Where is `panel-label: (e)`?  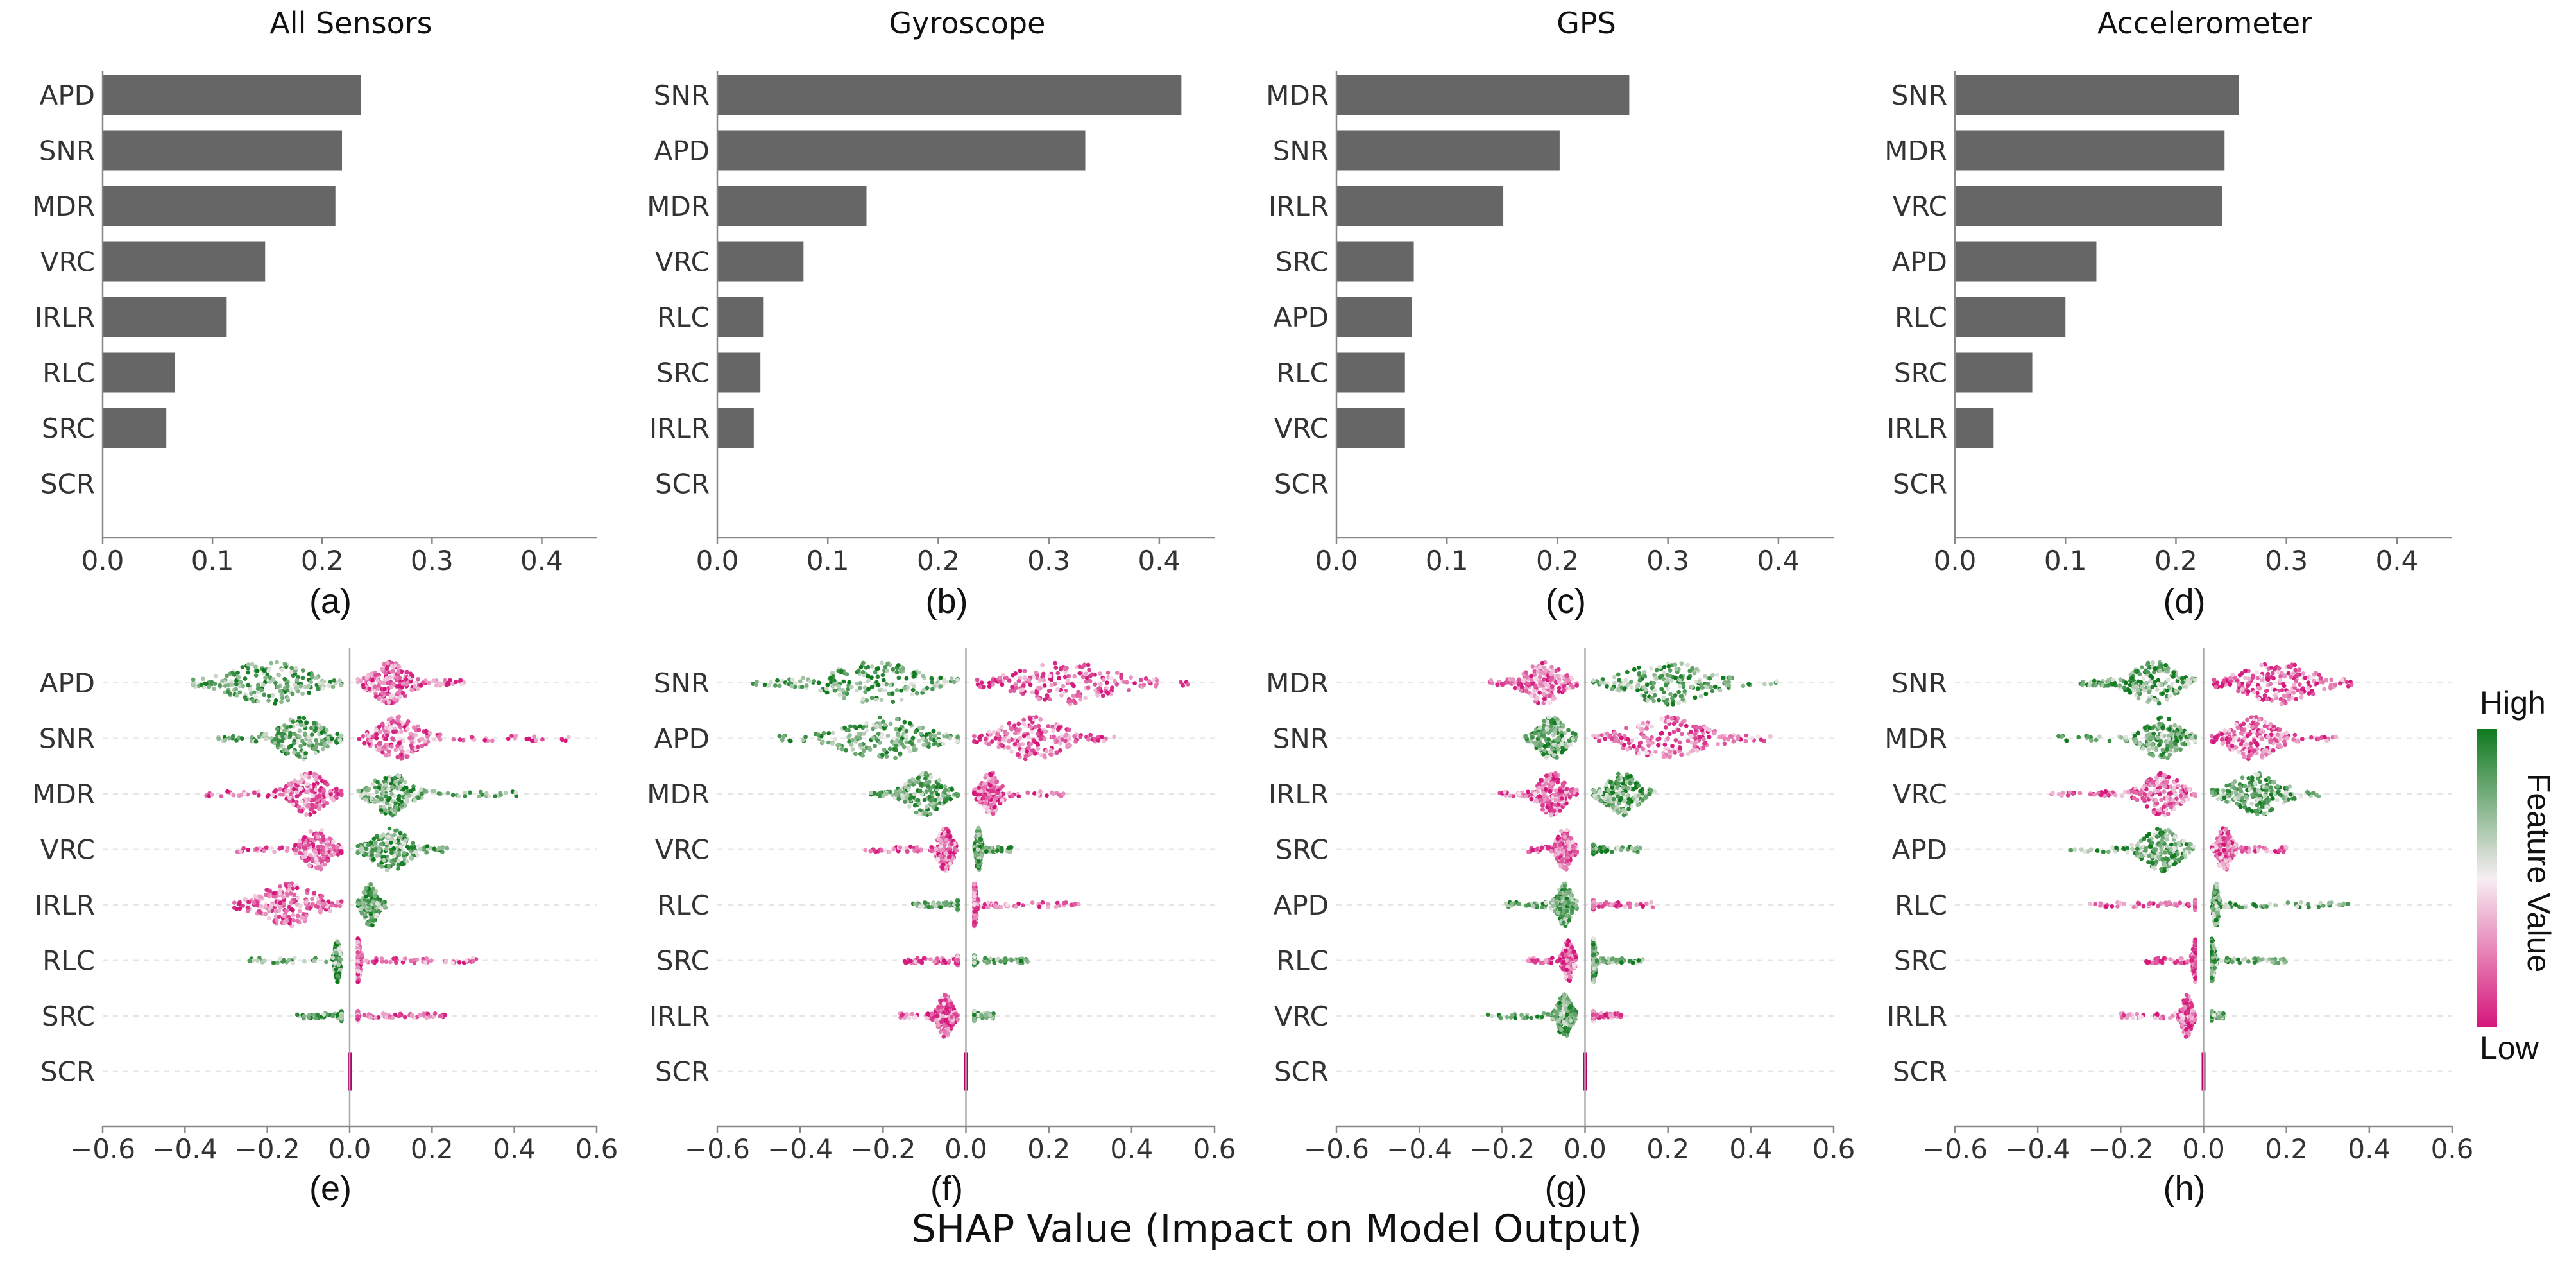
panel-label: (e) is located at coordinates (330, 1188).